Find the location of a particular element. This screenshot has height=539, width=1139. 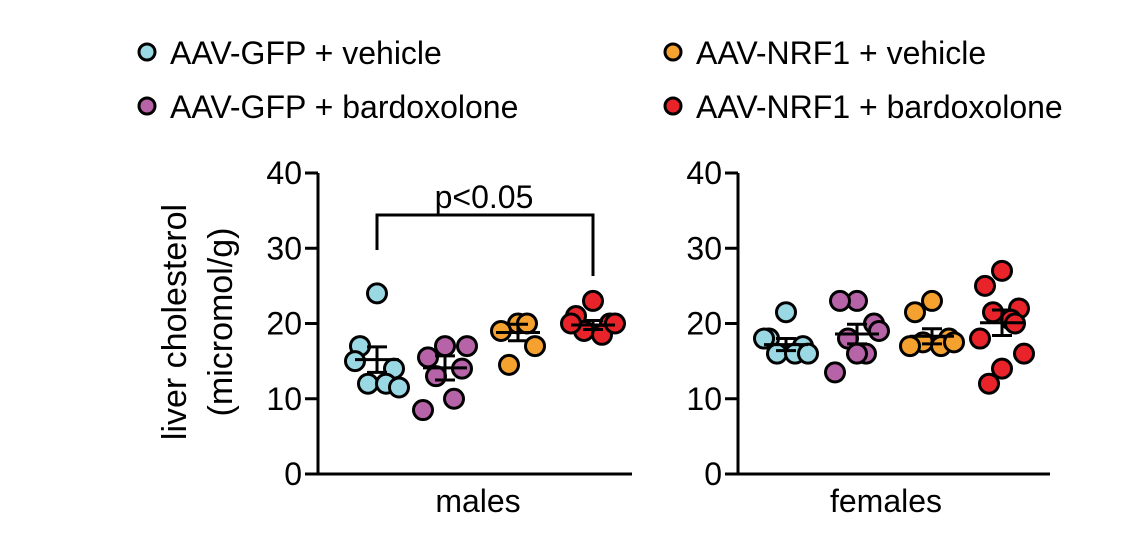

y-axis-title-line1: liver cholesterol is located at coordinates (175, 322).